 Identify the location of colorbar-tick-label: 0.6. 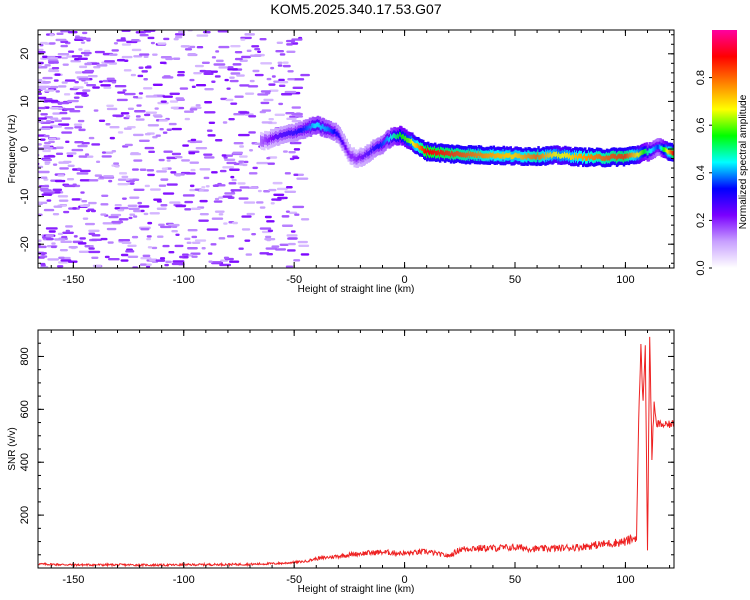
(701, 125).